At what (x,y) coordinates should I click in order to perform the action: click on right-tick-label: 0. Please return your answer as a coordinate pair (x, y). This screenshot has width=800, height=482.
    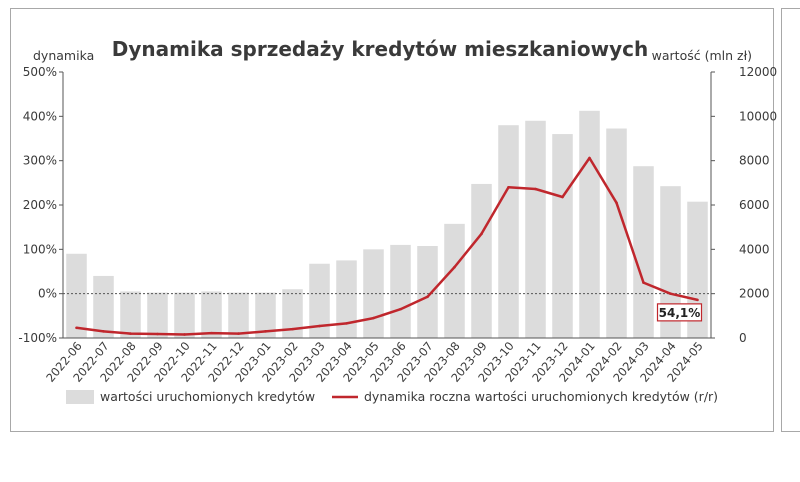
    Looking at the image, I should click on (743, 338).